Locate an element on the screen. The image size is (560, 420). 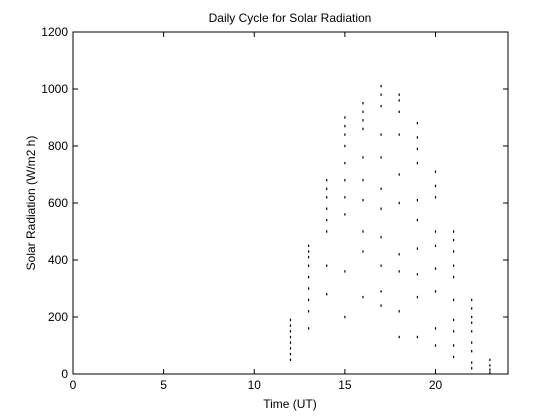
y-tick-label: 200 is located at coordinates (58, 317).